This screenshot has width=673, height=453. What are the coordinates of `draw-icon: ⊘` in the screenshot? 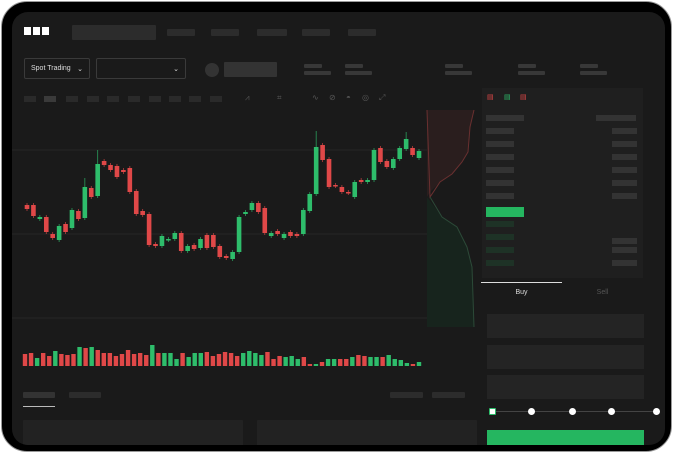 It's located at (332, 97).